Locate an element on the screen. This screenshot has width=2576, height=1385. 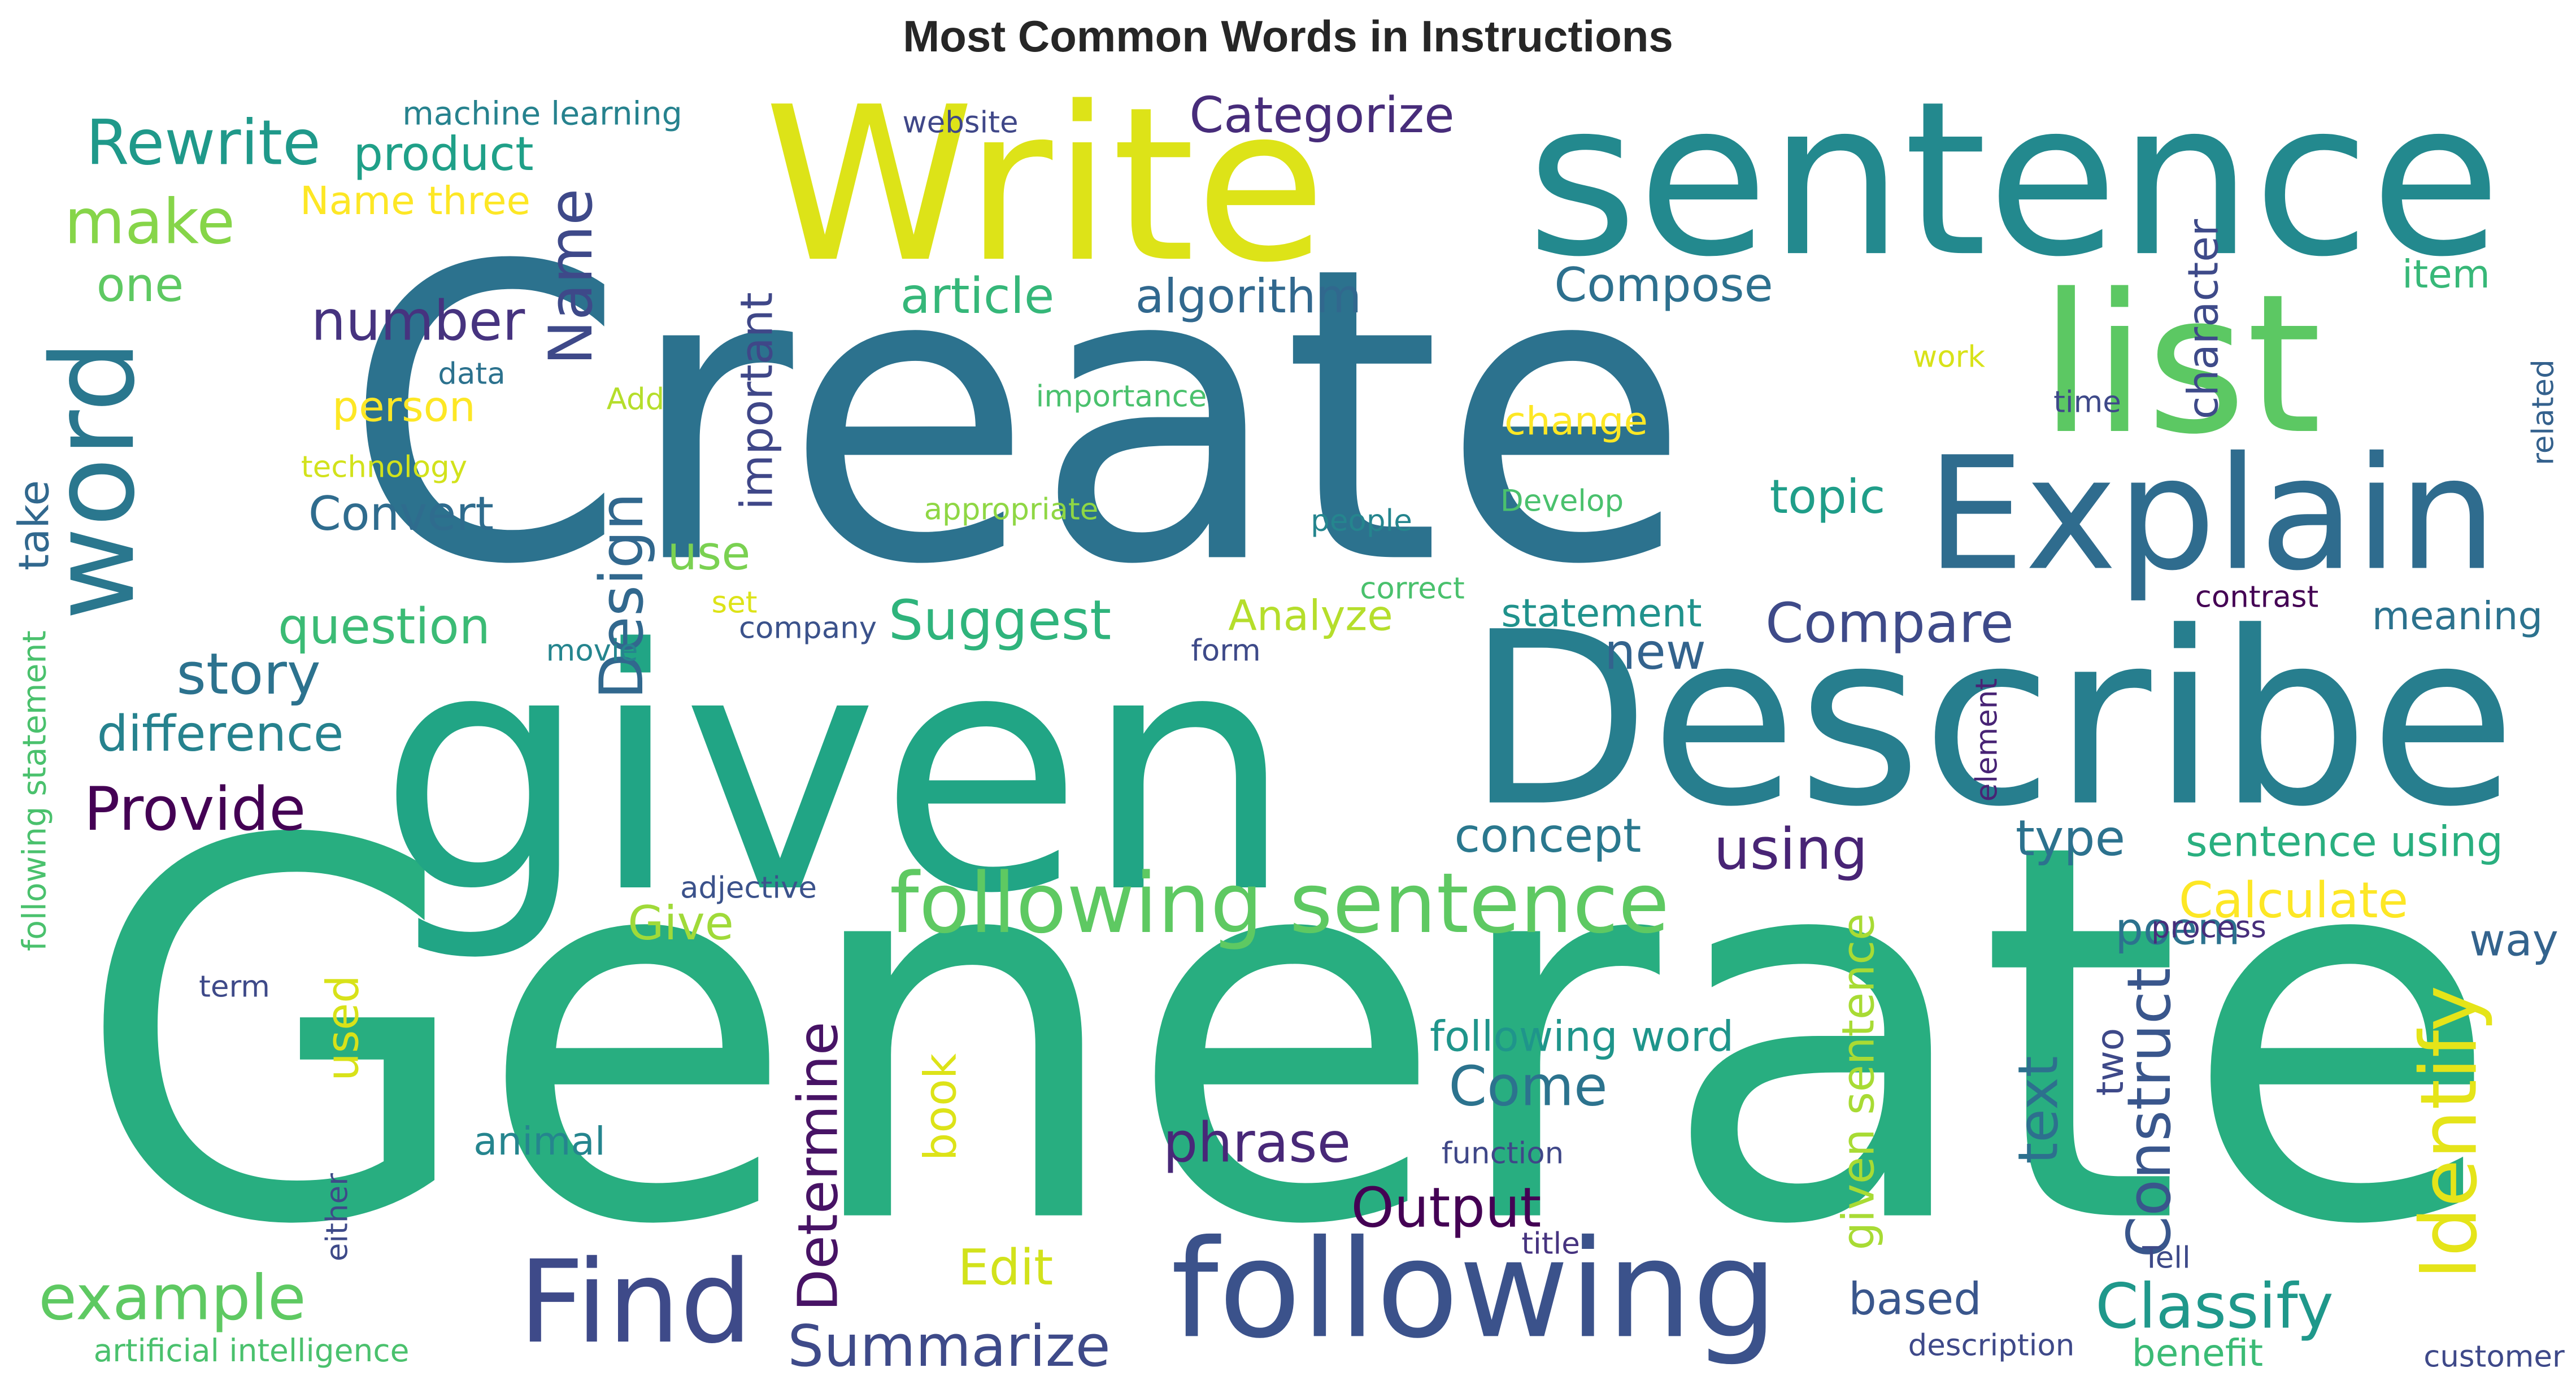
word-customer: customer is located at coordinates (2494, 1357).